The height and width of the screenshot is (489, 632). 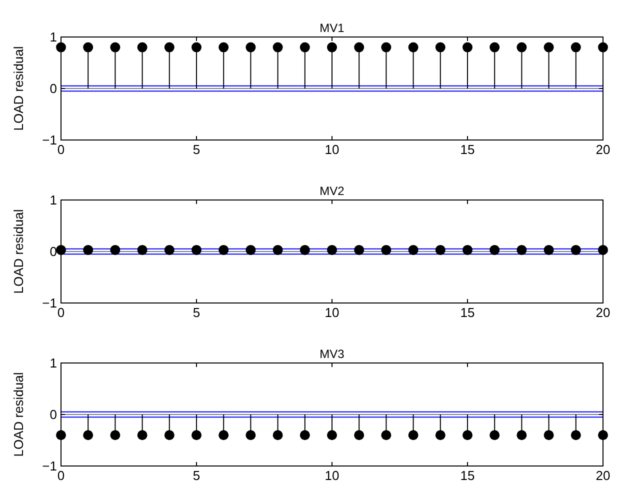 What do you see at coordinates (332, 28) in the screenshot?
I see `chart-title: MV1` at bounding box center [332, 28].